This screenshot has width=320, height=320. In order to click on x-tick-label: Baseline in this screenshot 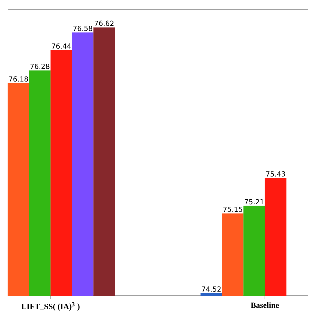, I will do `click(265, 305)`.